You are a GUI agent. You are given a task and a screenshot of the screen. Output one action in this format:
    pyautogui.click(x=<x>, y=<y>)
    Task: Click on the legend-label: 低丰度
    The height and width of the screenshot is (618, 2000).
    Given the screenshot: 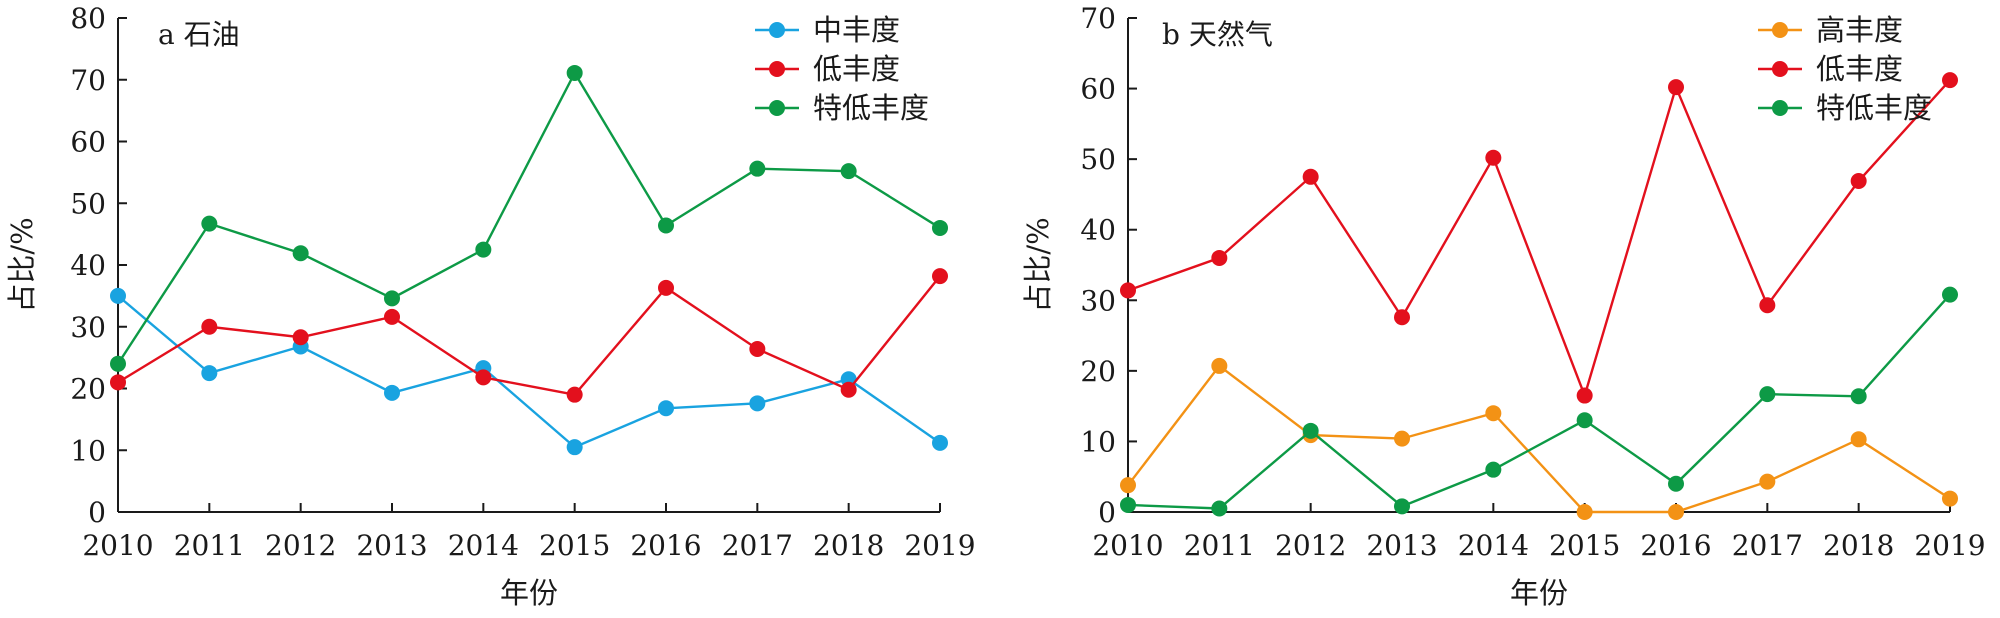 What is the action you would take?
    pyautogui.click(x=856, y=69)
    